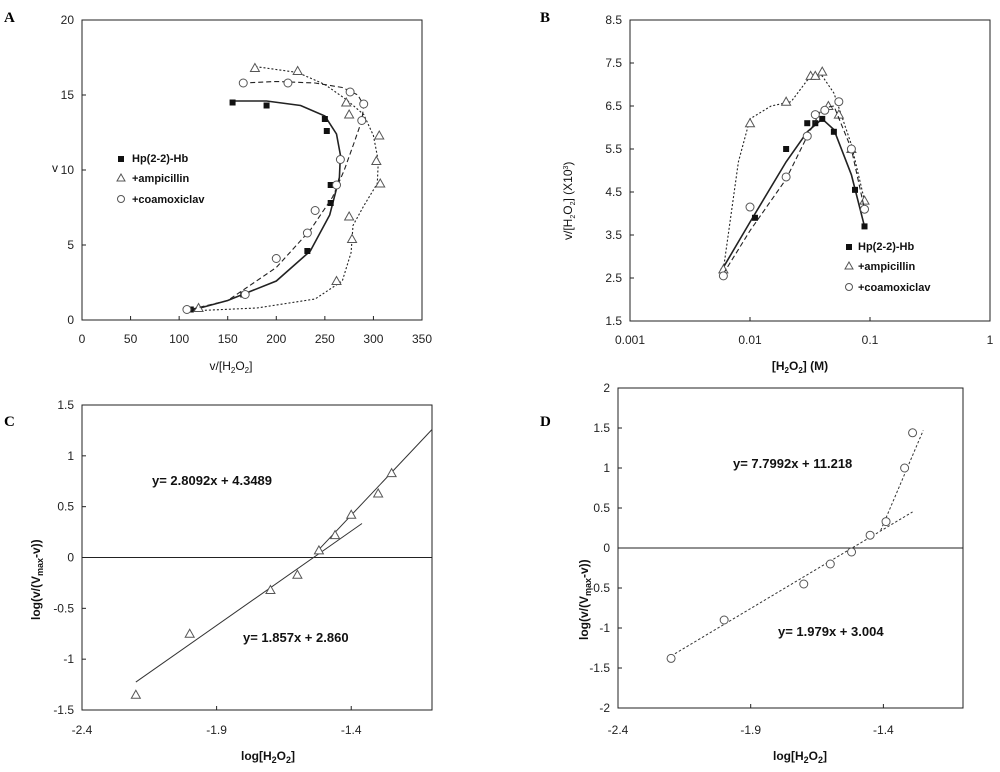 The image size is (1000, 772). I want to click on y-tick-label: -0.5, so click(599, 588).